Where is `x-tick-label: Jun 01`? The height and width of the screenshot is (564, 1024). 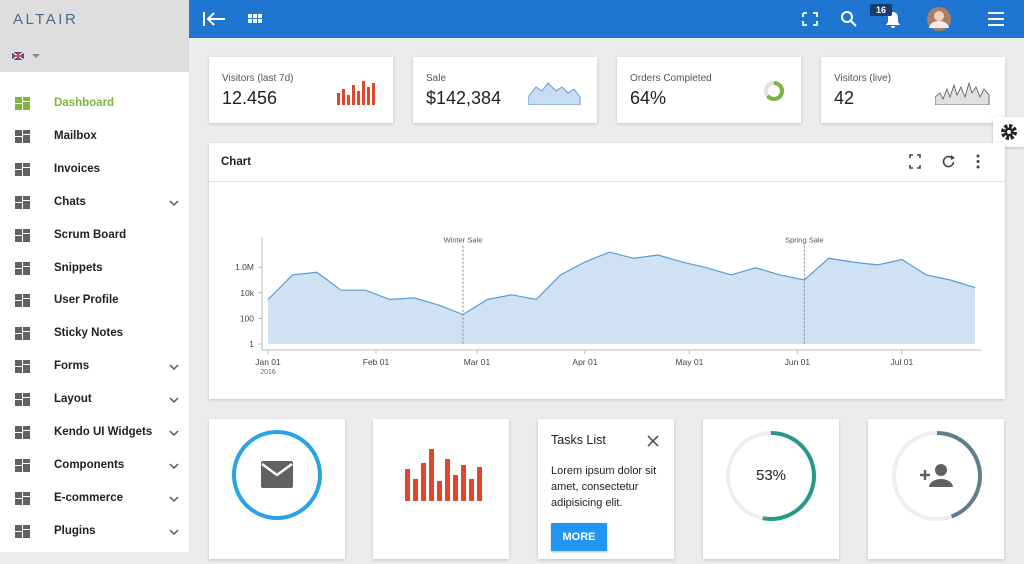
x-tick-label: Jun 01 is located at coordinates (798, 362).